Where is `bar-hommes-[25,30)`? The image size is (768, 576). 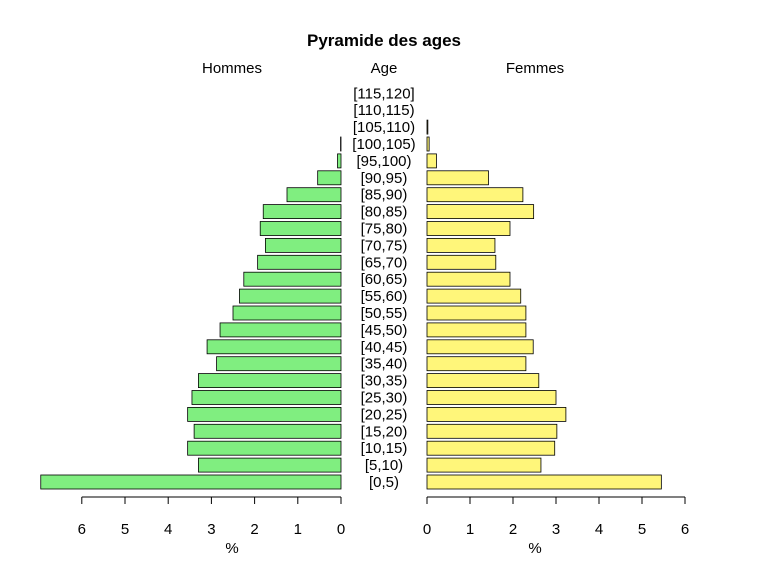 bar-hommes-[25,30) is located at coordinates (266, 397).